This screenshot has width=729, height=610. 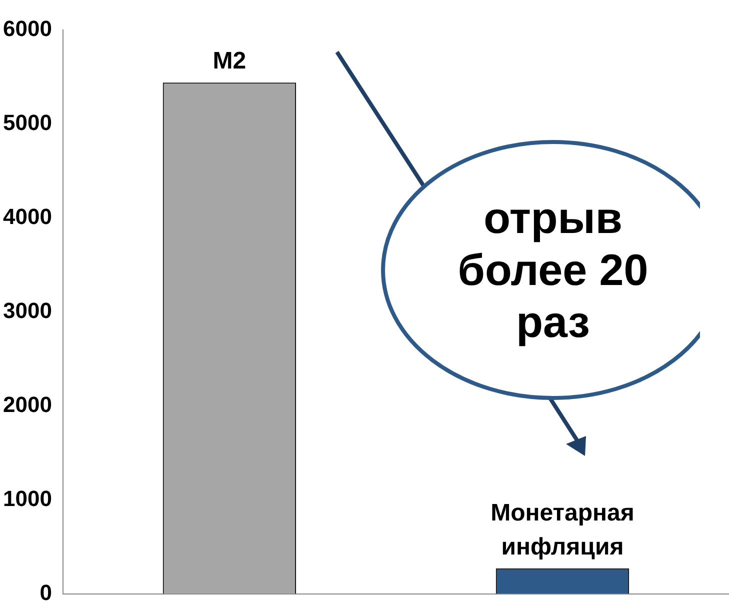 What do you see at coordinates (46, 592) in the screenshot?
I see `y-tick-label: 0` at bounding box center [46, 592].